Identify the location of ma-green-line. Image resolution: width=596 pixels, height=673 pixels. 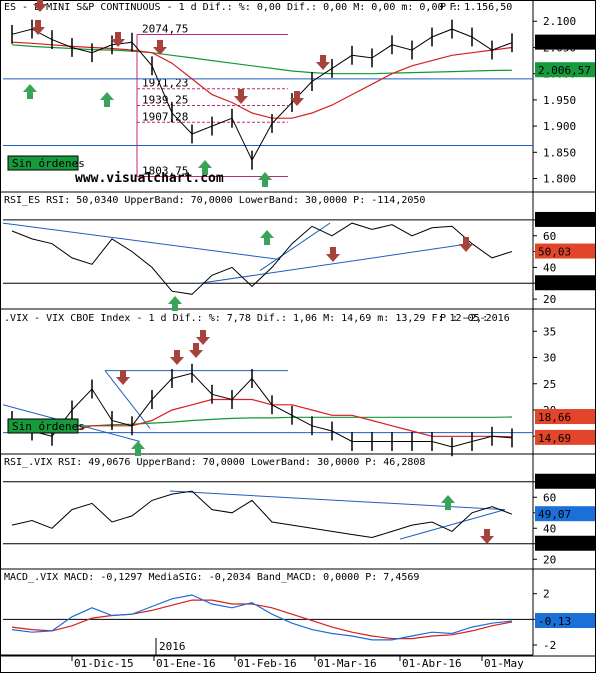
(262, 59).